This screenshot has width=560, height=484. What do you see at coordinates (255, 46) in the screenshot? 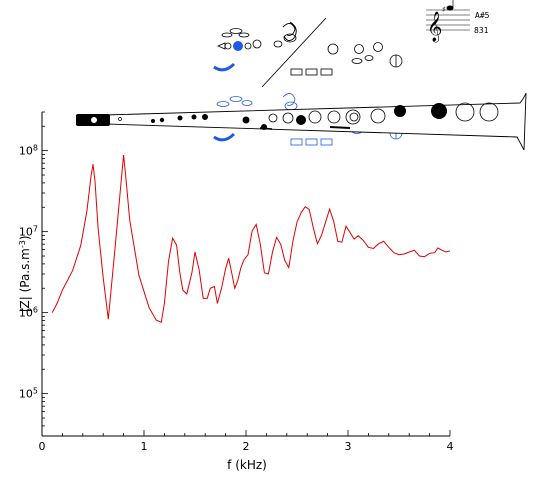
I see `left-hand-keys` at bounding box center [255, 46].